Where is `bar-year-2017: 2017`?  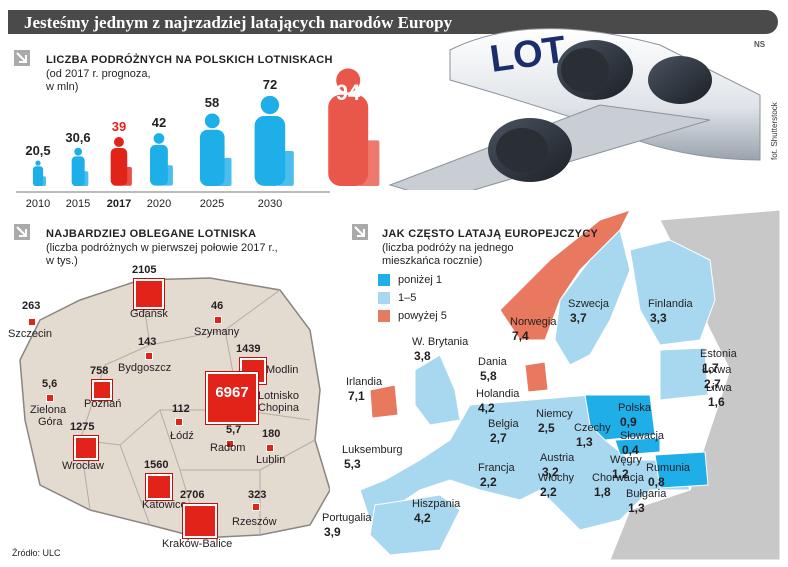
bar-year-2017: 2017 is located at coordinates (119, 204).